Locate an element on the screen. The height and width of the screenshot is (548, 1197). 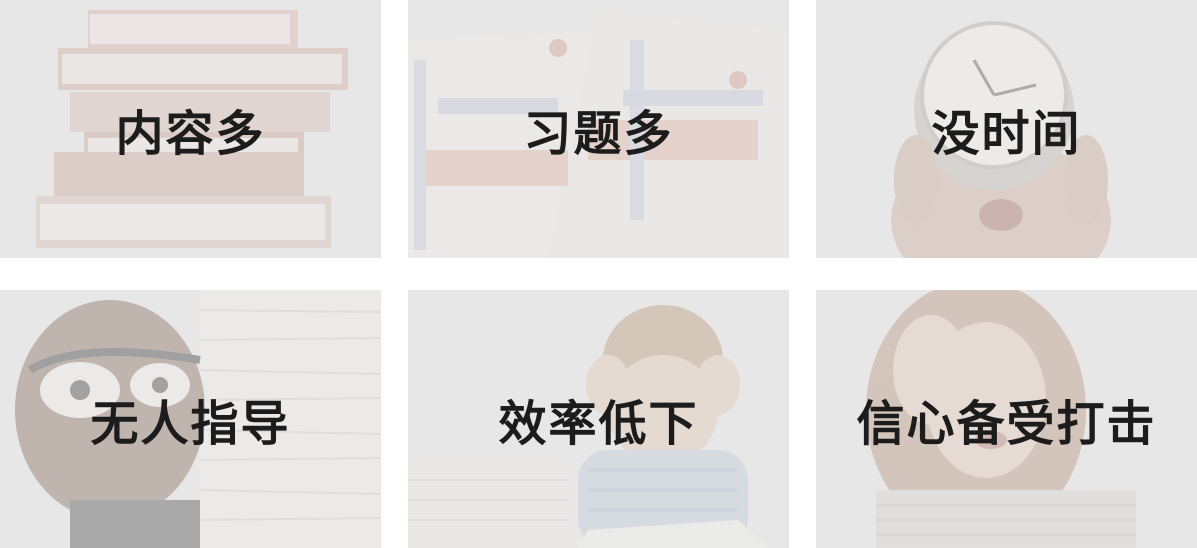
tile-label: 内容多 is located at coordinates (190, 134).